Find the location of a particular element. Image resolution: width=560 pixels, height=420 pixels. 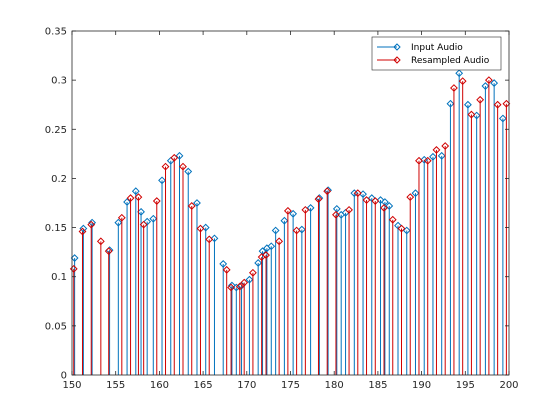

x-tick-label: 195 is located at coordinates (465, 385).